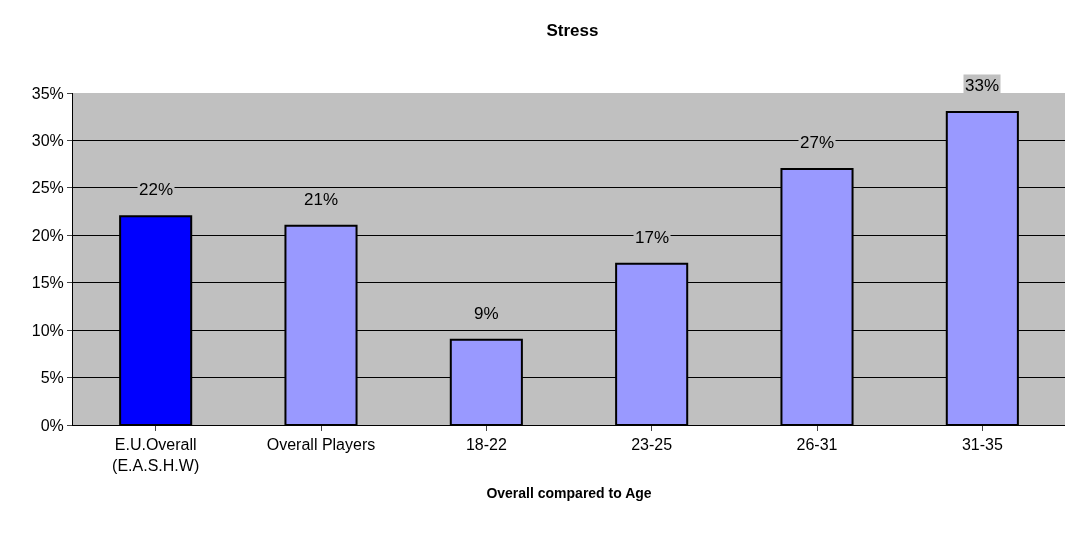 Image resolution: width=1070 pixels, height=535 pixels. What do you see at coordinates (321, 199) in the screenshot?
I see `data-label: 21%` at bounding box center [321, 199].